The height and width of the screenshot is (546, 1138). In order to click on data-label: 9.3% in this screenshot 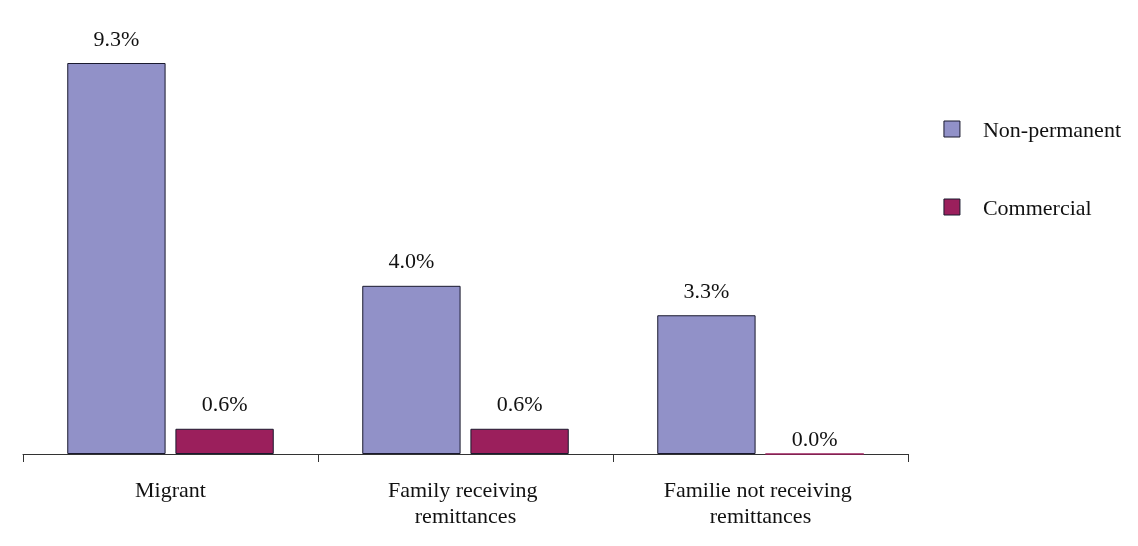, I will do `click(116, 38)`.